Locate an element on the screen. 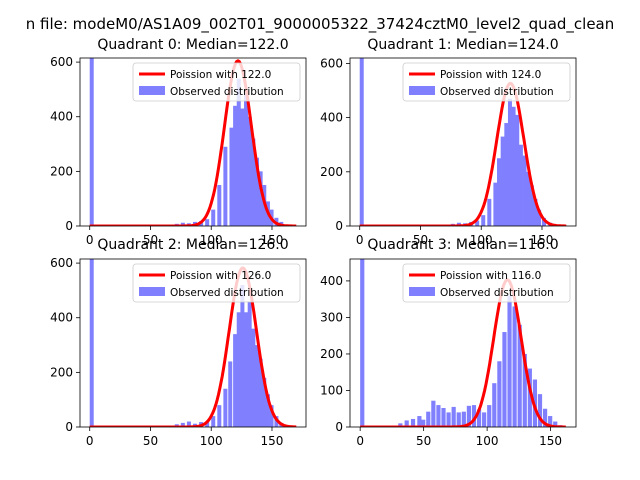 Image resolution: width=640 pixels, height=480 pixels. plot-area is located at coordinates (193, 142).